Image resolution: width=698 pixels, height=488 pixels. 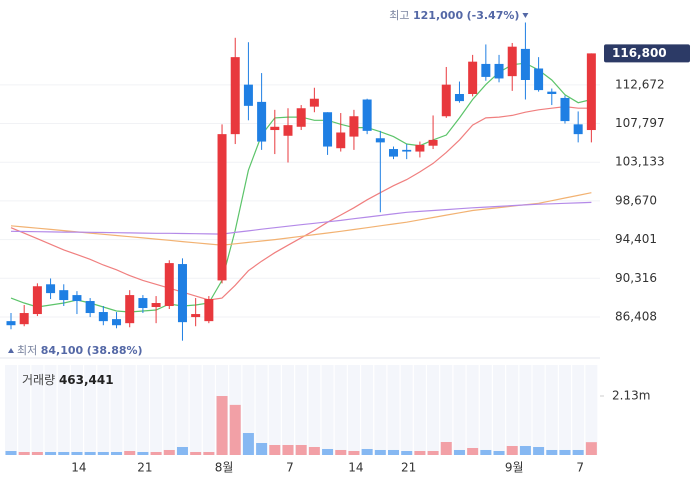 I want to click on low-annotation: 최저 84,100 (38.88%), so click(x=80, y=350).